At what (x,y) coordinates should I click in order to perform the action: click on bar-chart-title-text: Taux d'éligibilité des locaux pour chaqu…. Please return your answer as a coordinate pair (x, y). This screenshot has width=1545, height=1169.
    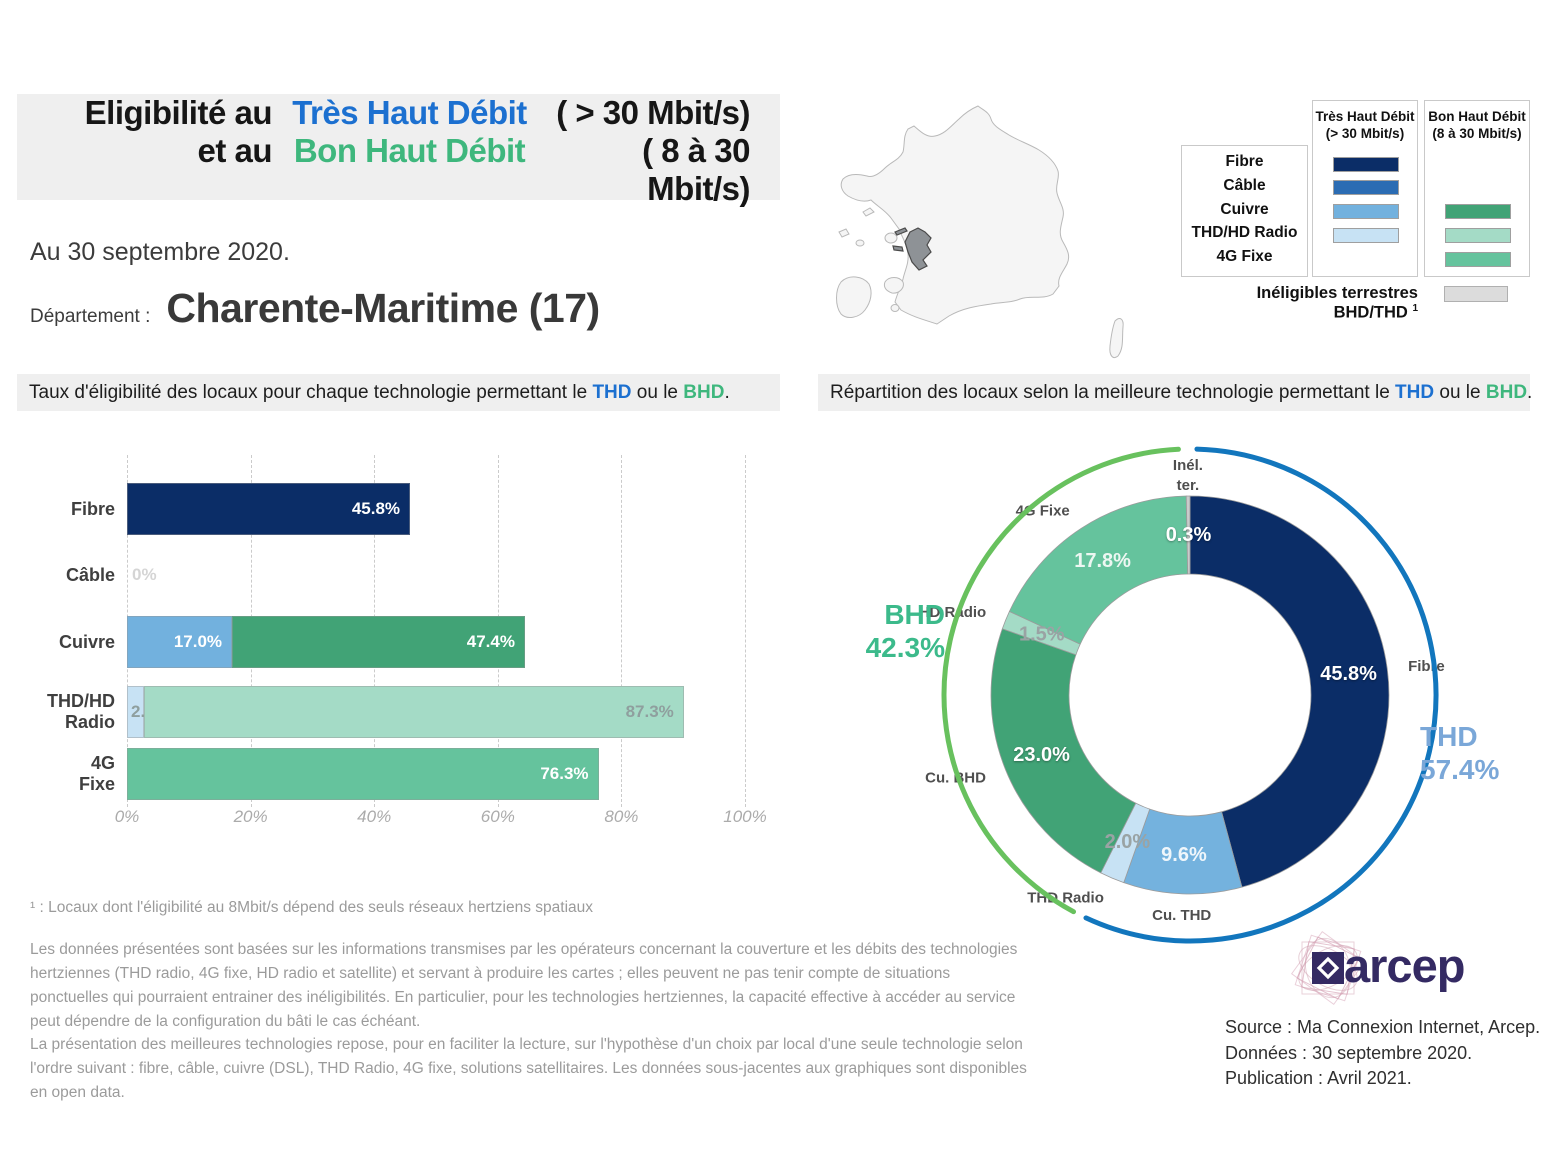
    Looking at the image, I should click on (311, 392).